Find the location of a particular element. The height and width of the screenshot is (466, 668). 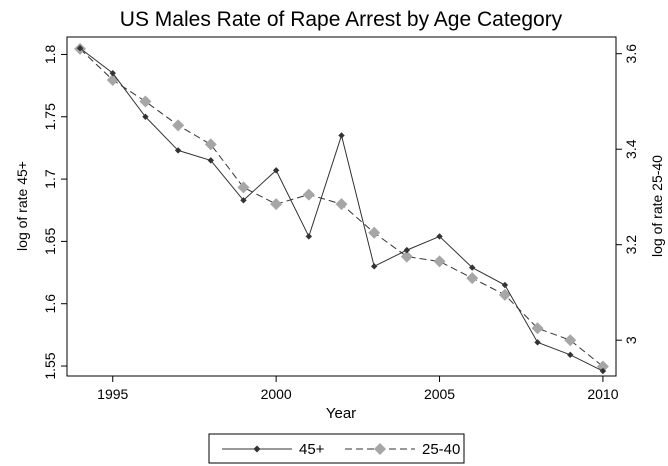

series-25-40-point-1997 is located at coordinates (178, 125).